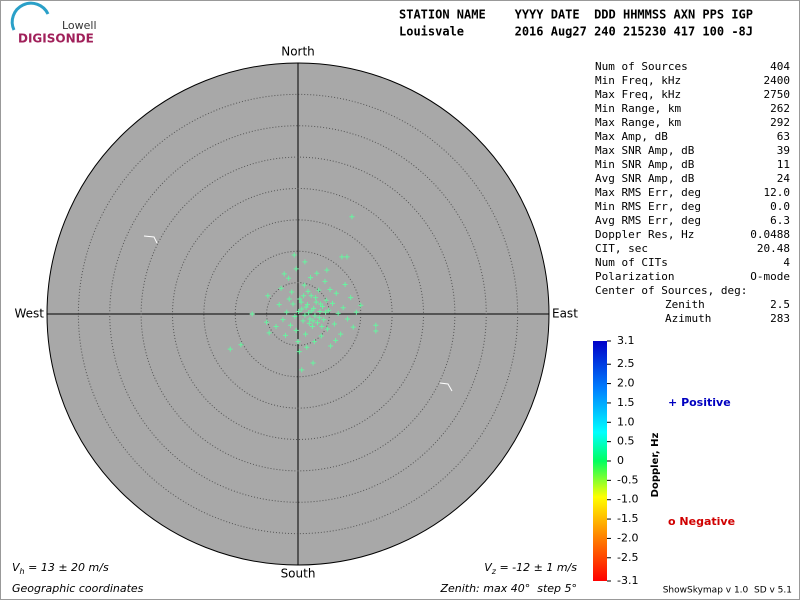 This screenshot has height=600, width=800. What do you see at coordinates (770, 234) in the screenshot?
I see `stat-value: 0.0488` at bounding box center [770, 234].